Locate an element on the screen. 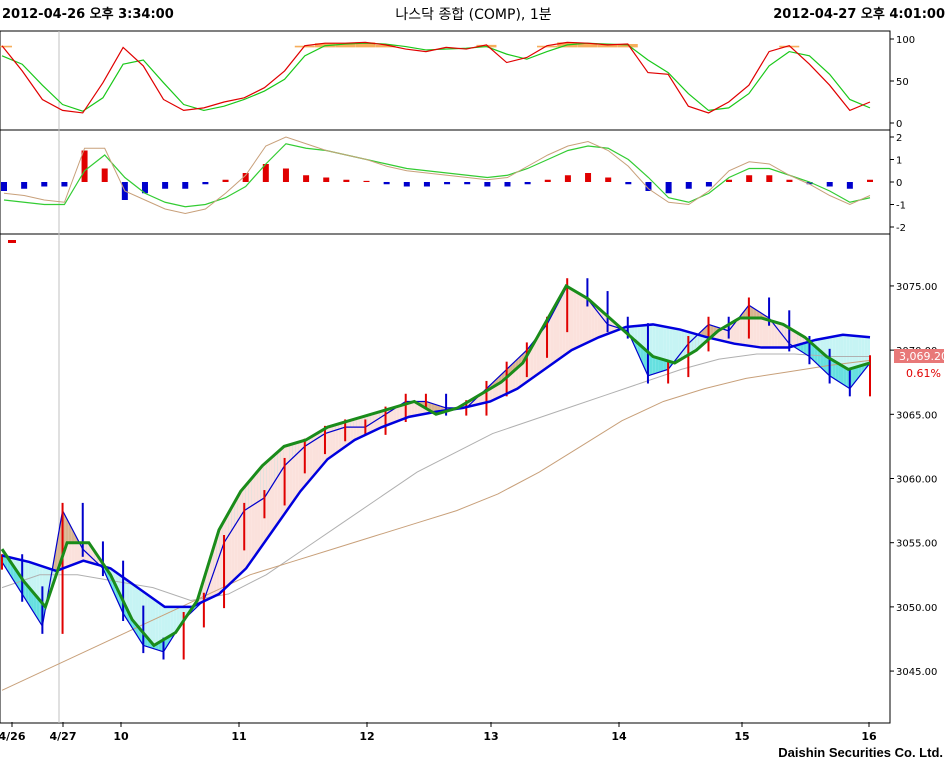 The width and height of the screenshot is (947, 767). y-tick-label: -2 is located at coordinates (901, 228).